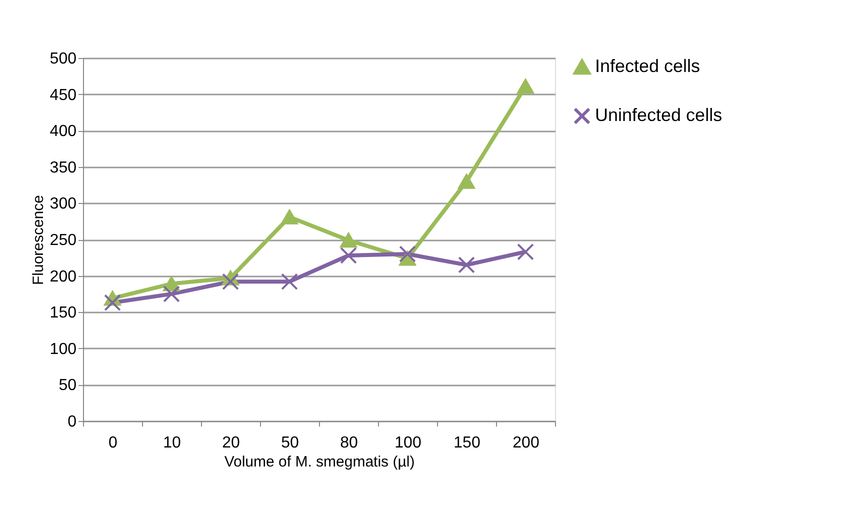 This screenshot has width=849, height=527. Describe the element at coordinates (408, 443) in the screenshot. I see `x-tick-label: 100` at that location.